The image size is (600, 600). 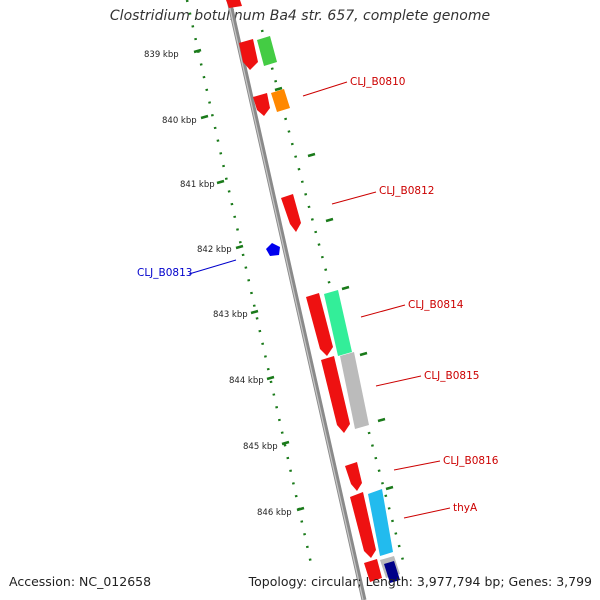 I want to click on tick-label: 842 kbp, so click(x=214, y=250).